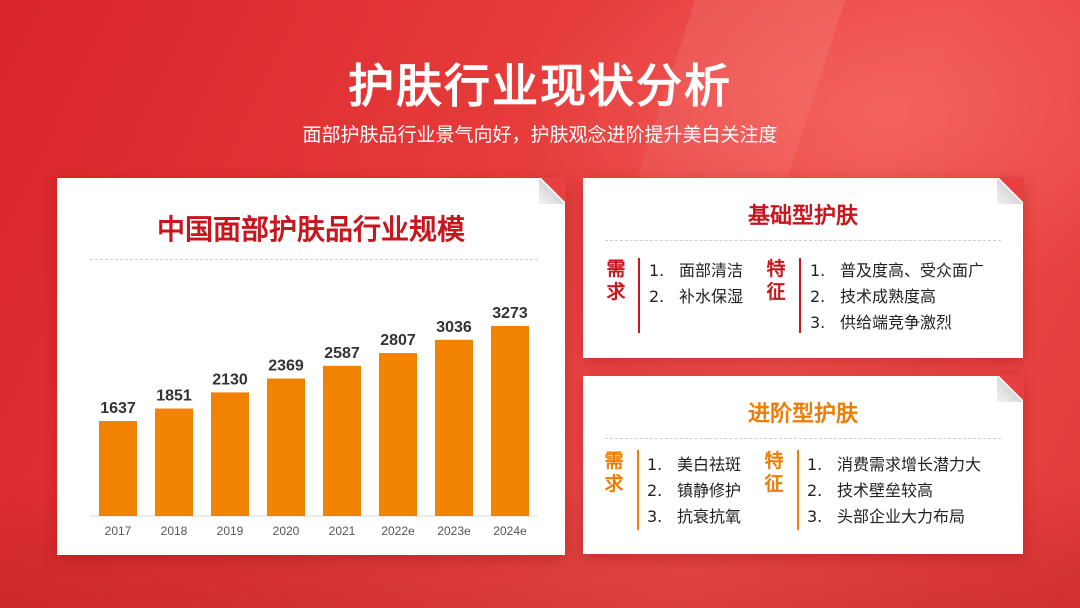 The width and height of the screenshot is (1080, 608). Describe the element at coordinates (901, 516) in the screenshot. I see `list-item-text: 头部企业大力布局` at that location.